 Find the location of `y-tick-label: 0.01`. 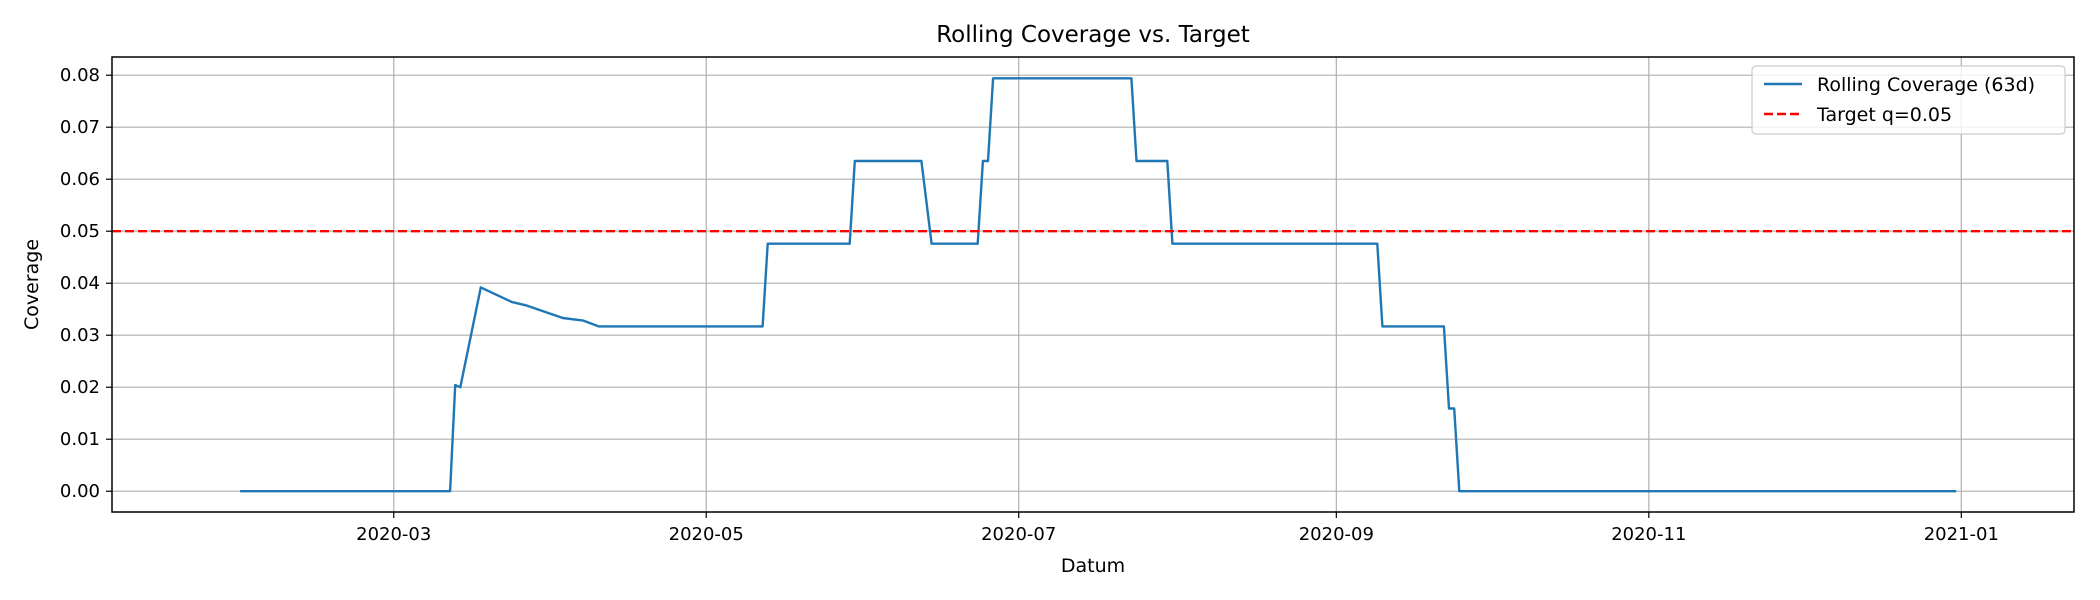

y-tick-label: 0.01 is located at coordinates (80, 439).